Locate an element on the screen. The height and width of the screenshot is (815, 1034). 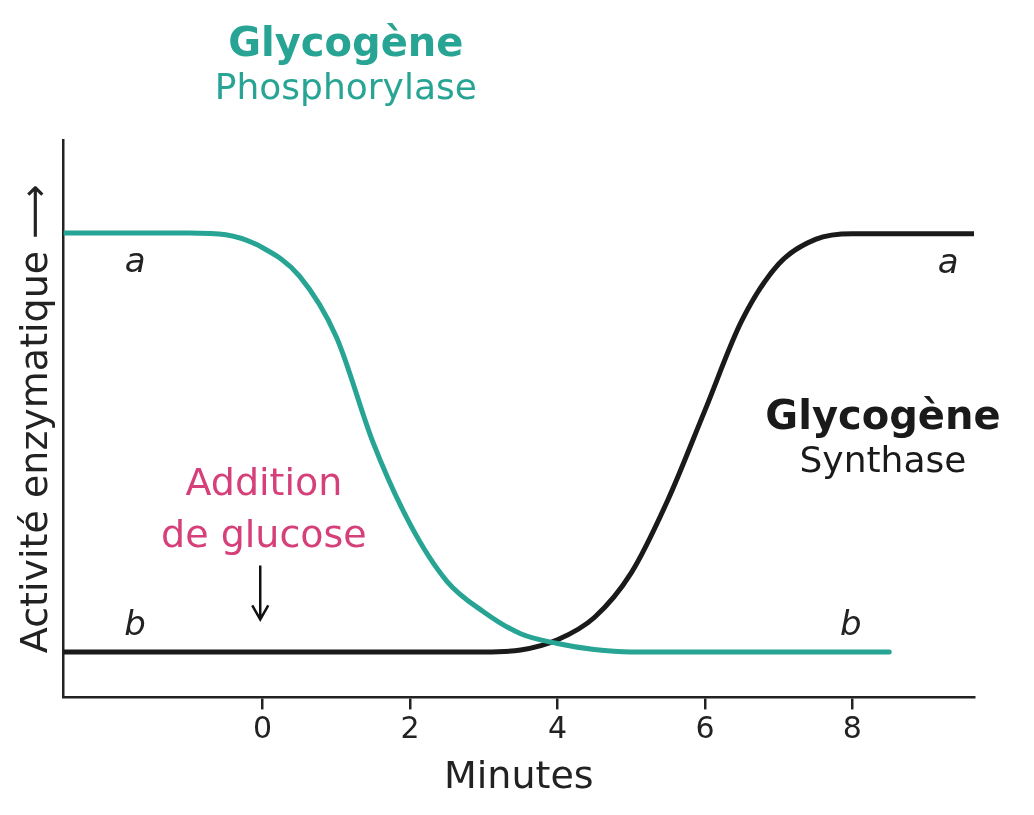
x-axis-title: Minutes is located at coordinates (519, 775).